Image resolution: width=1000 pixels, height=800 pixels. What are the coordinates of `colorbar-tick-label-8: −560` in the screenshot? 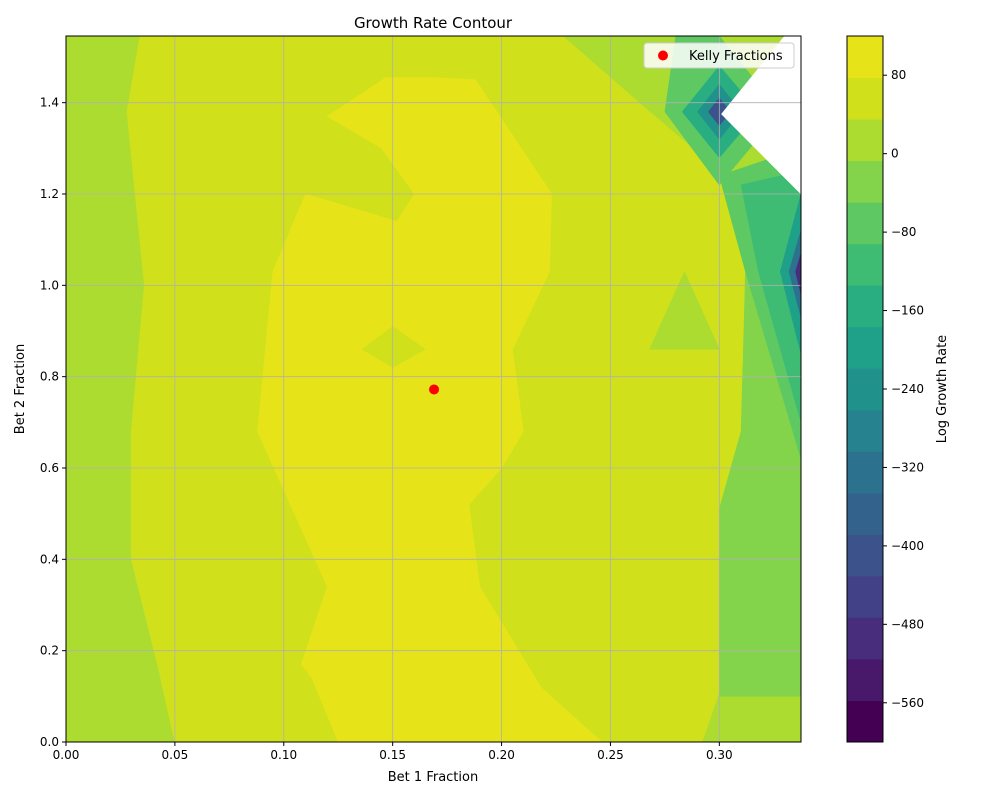 It's located at (907, 703).